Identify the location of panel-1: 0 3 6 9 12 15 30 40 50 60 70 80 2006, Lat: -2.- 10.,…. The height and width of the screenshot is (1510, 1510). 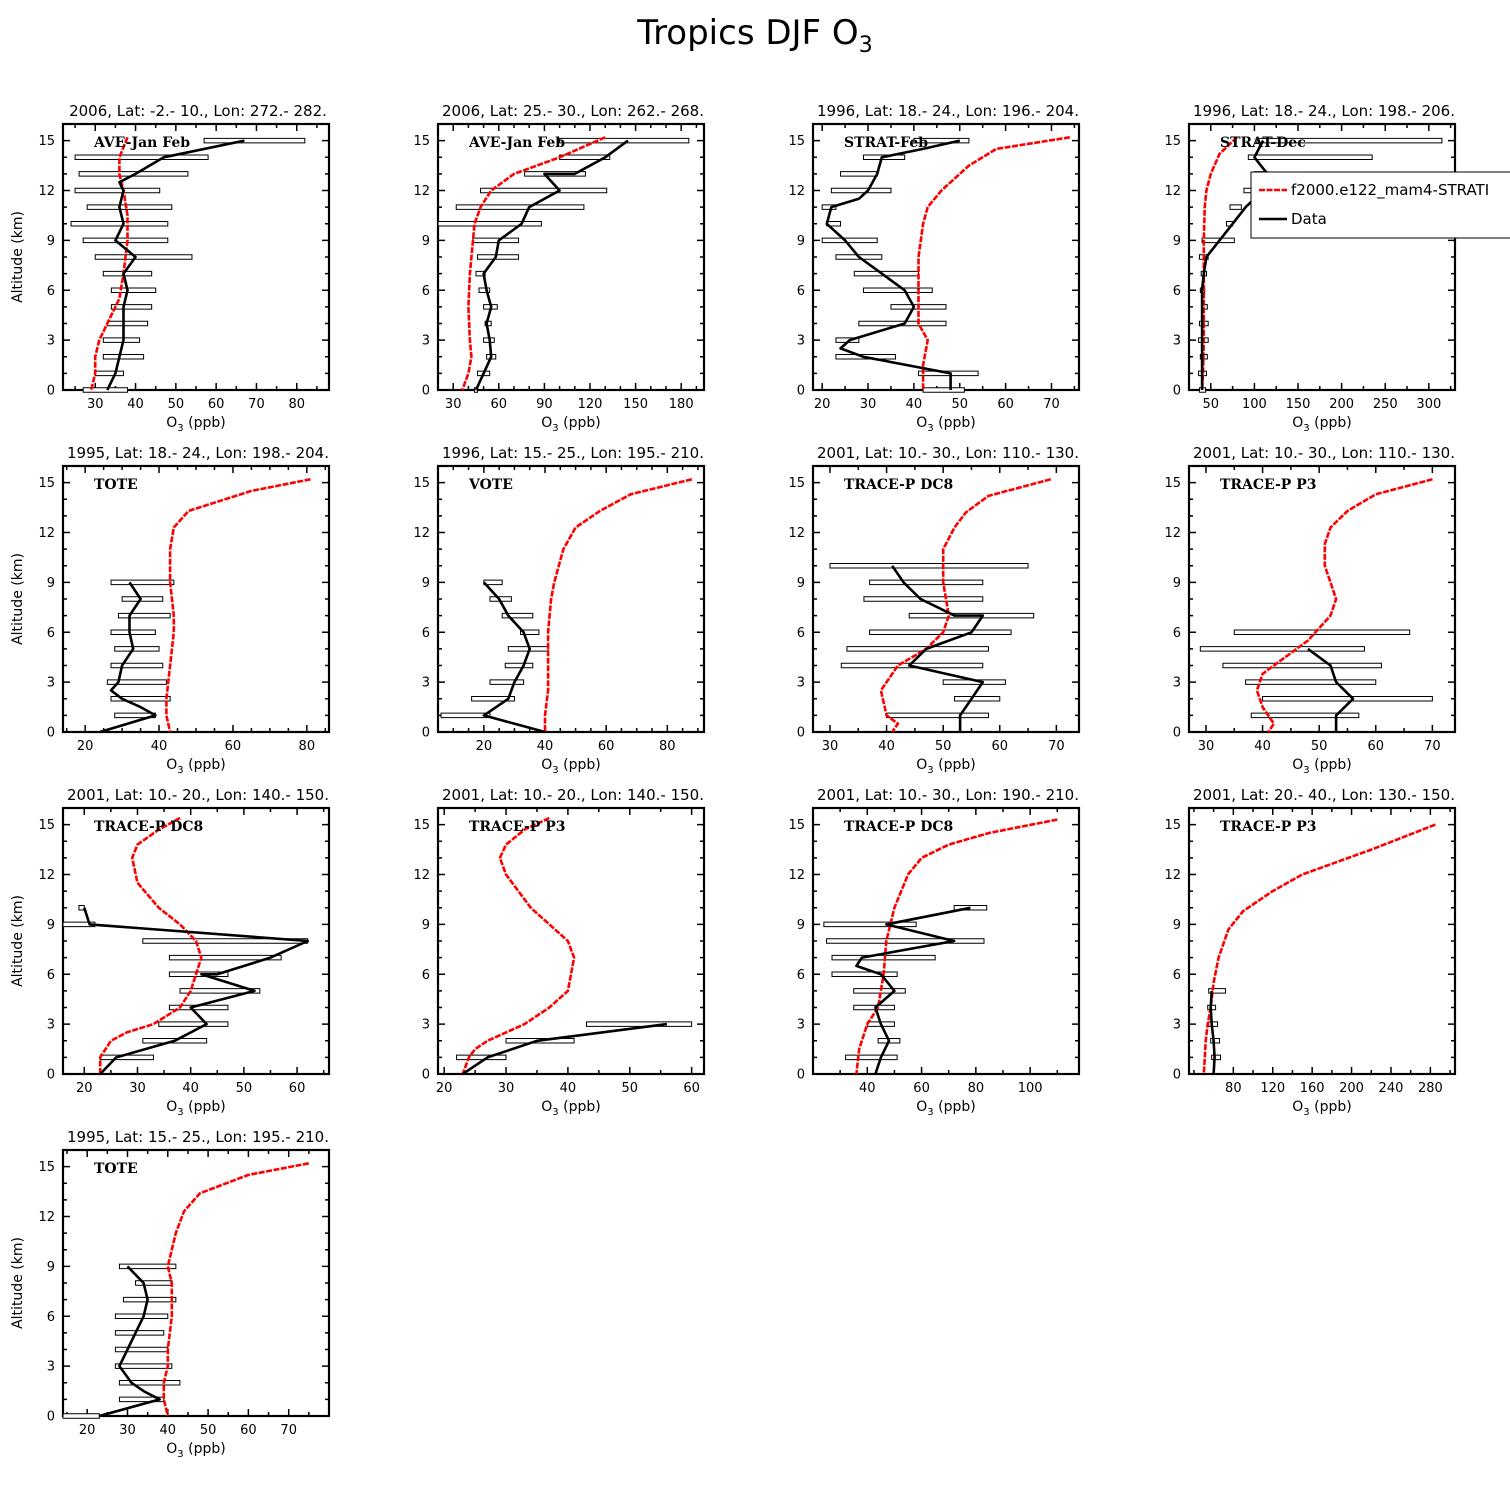
(170, 268).